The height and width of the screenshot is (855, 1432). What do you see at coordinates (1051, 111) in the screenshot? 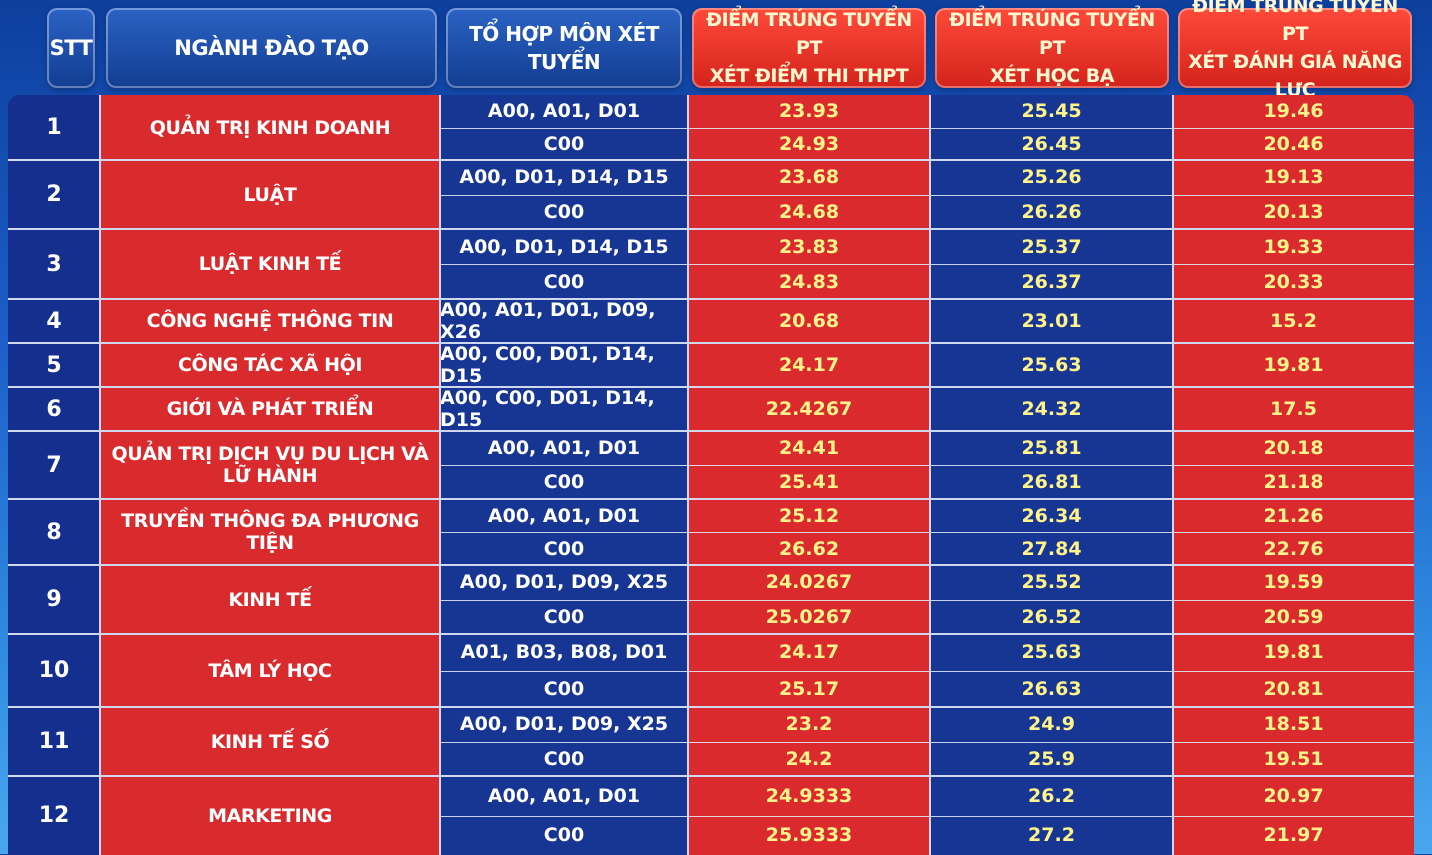
I see `cell-hocba-score: 25.45` at bounding box center [1051, 111].